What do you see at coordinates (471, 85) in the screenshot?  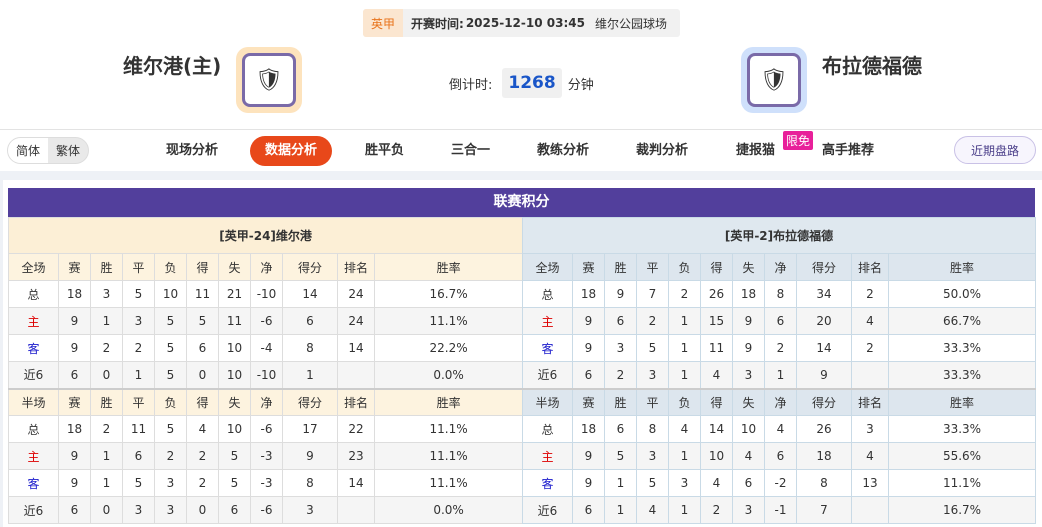 I see `countdown-label: 倒计时:` at bounding box center [471, 85].